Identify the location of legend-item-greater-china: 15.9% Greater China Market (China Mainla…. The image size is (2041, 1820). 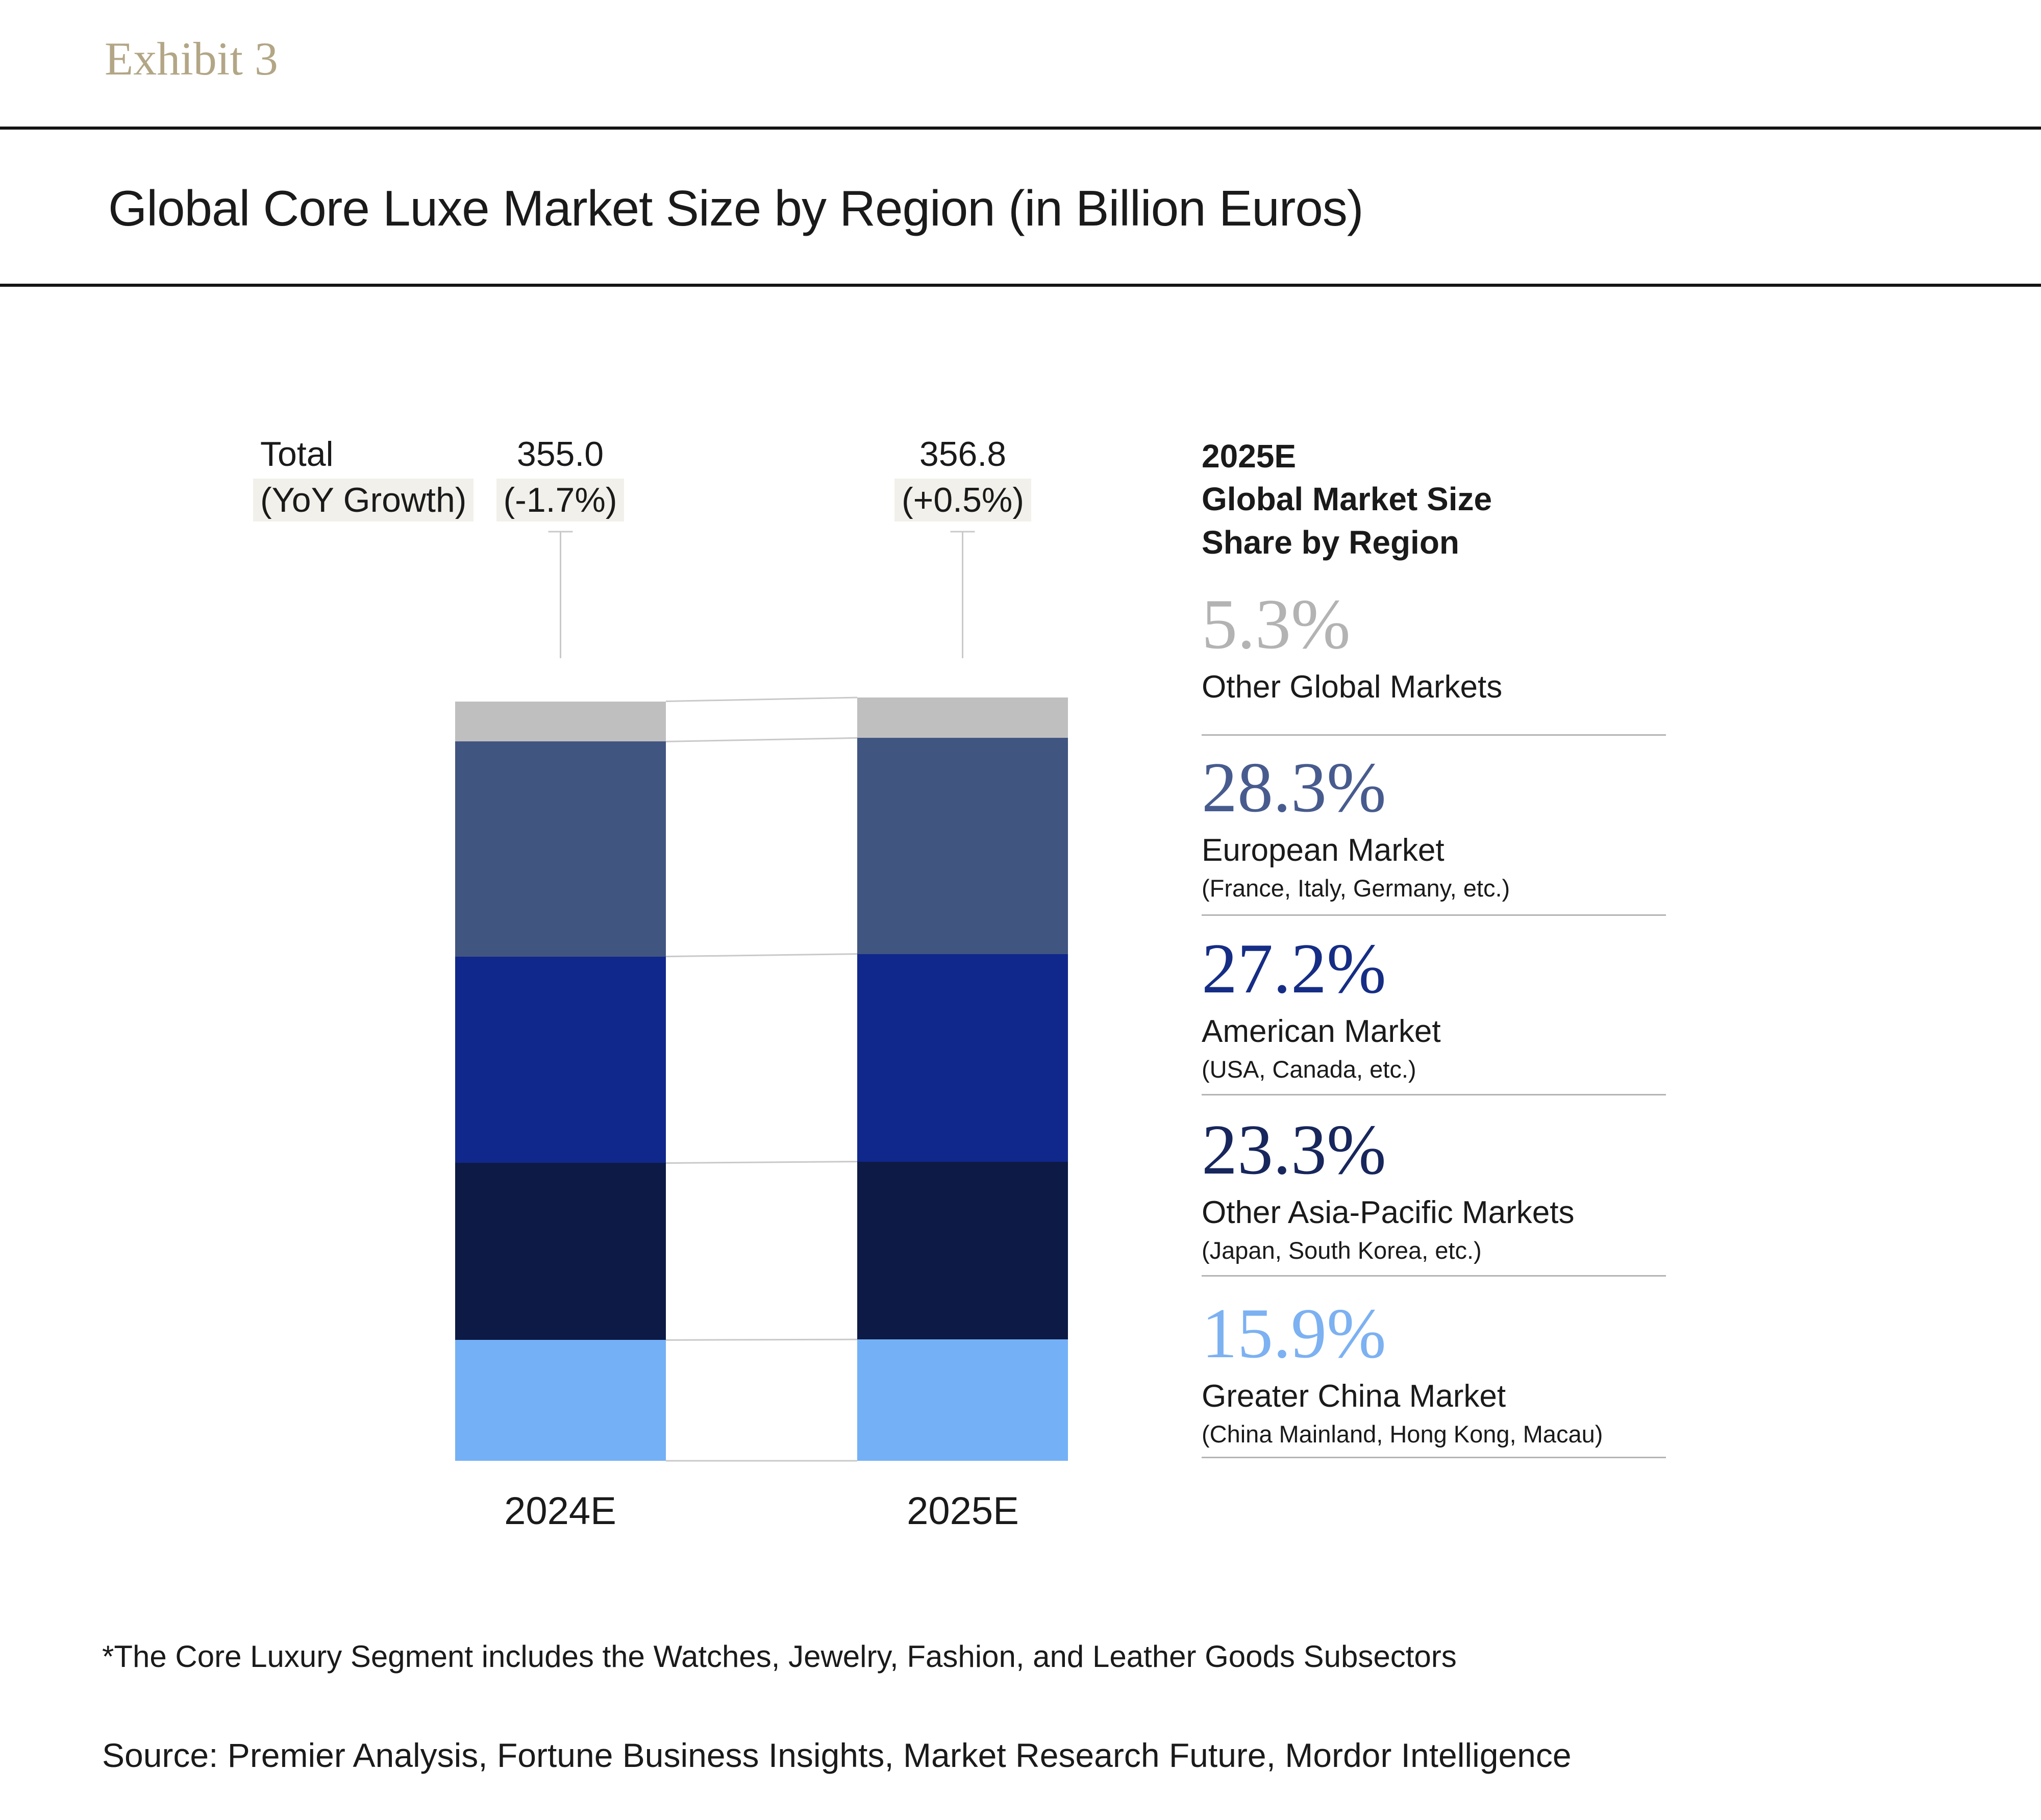
(1434, 1377).